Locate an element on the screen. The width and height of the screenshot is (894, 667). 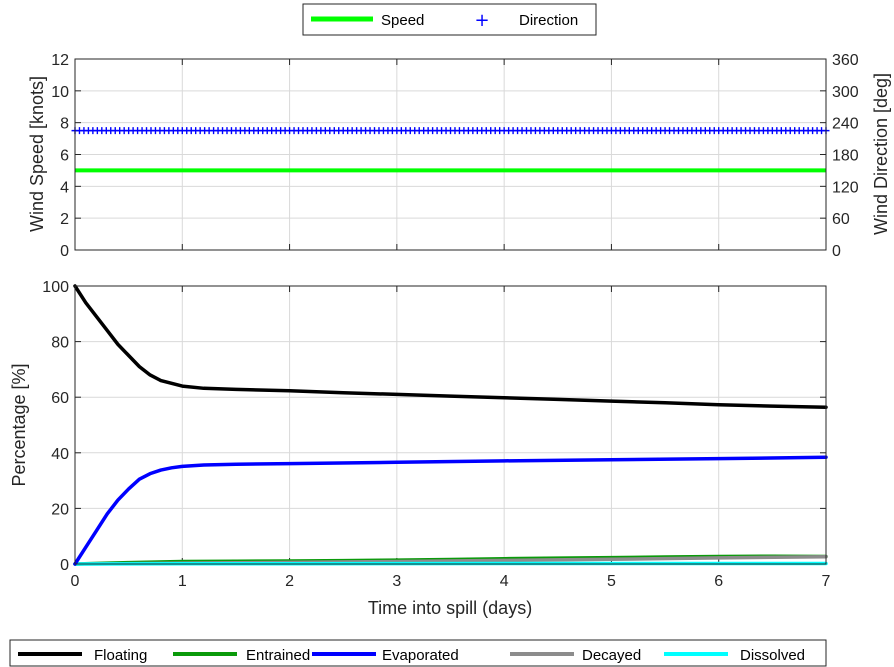
wind-series is located at coordinates (450, 150).